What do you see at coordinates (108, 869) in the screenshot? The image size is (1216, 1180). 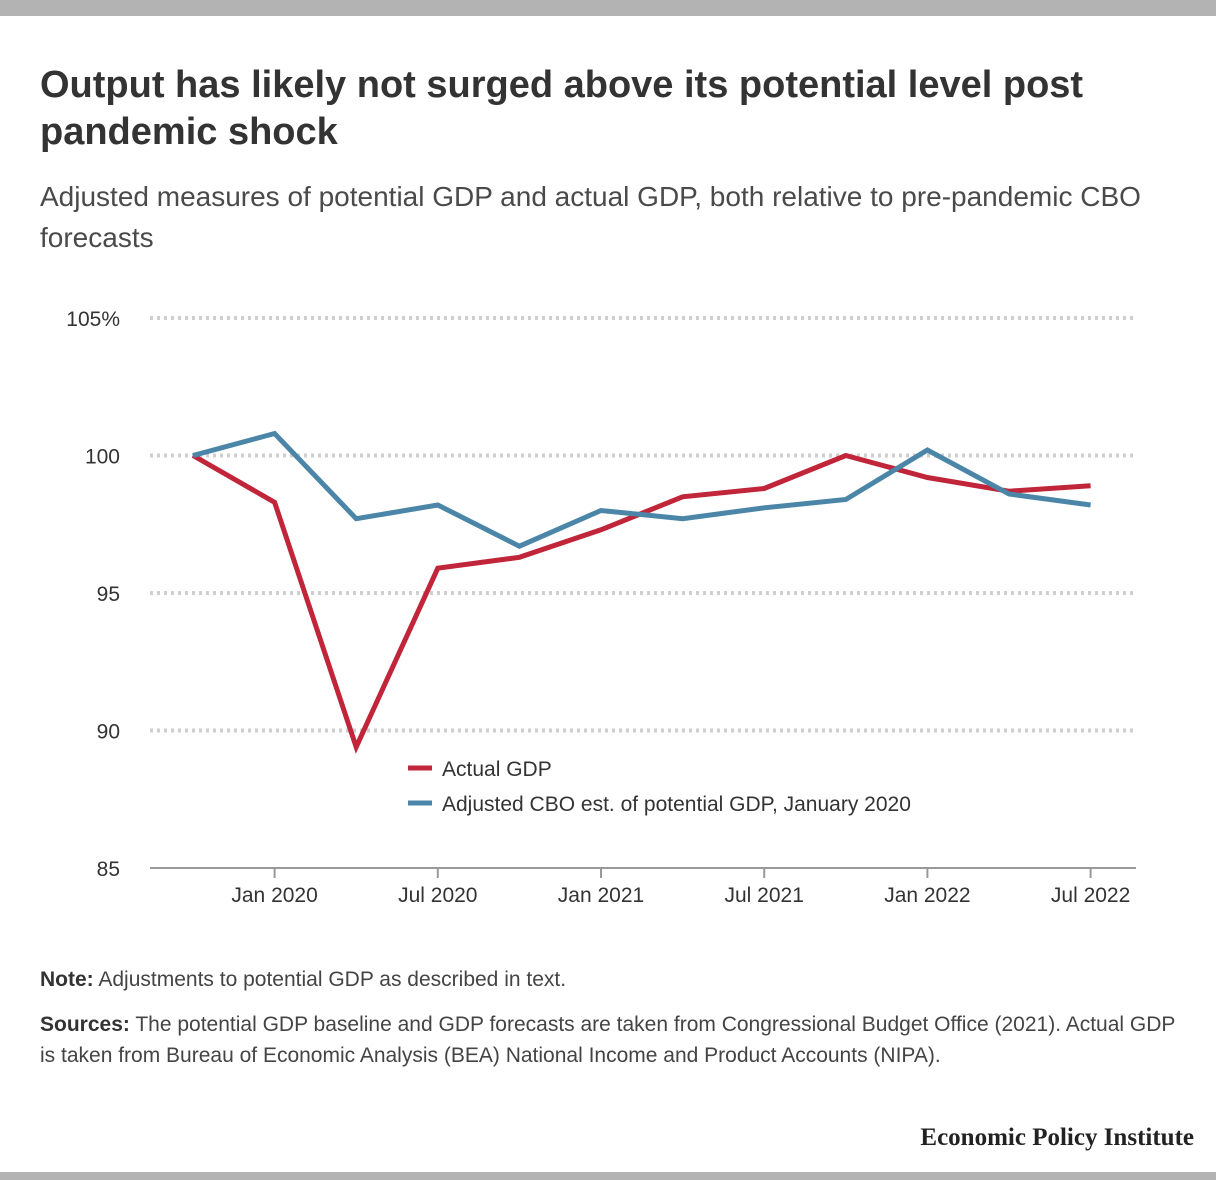 I see `y-tick-label: 85` at bounding box center [108, 869].